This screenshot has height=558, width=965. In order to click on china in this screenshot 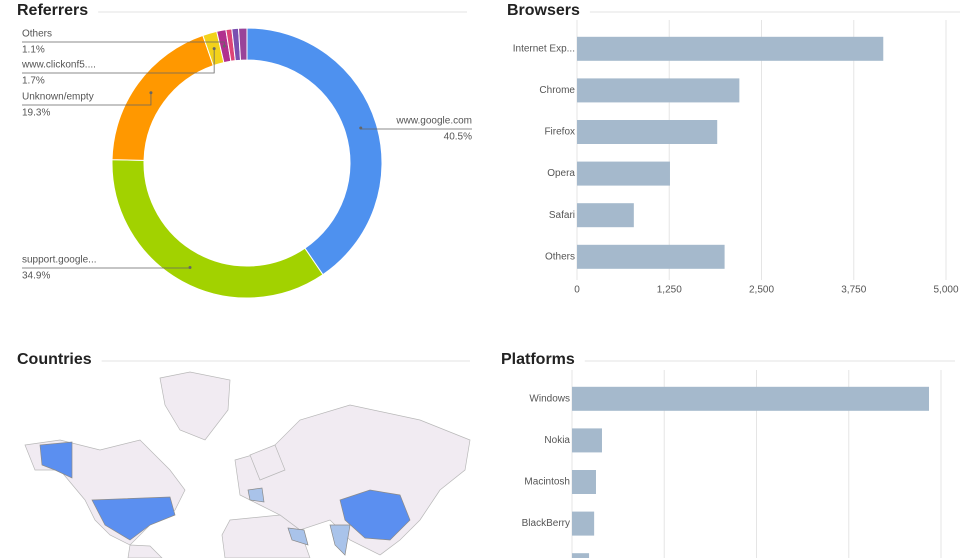, I will do `click(375, 515)`.